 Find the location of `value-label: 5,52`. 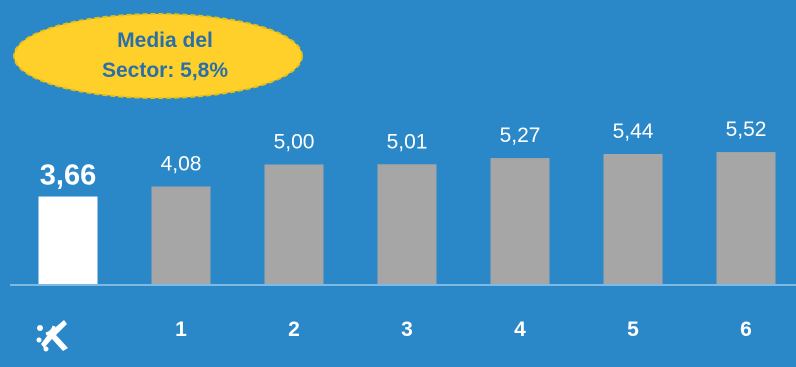

value-label: 5,52 is located at coordinates (746, 129).